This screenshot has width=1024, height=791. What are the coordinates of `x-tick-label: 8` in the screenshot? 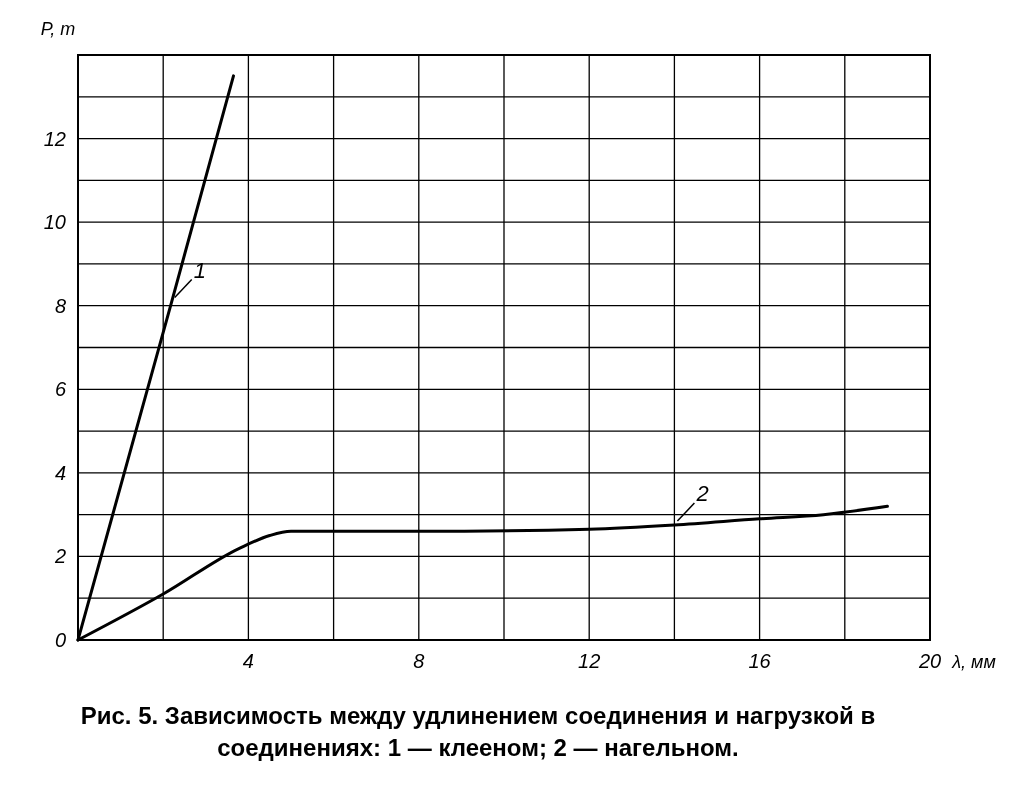 It's located at (419, 661).